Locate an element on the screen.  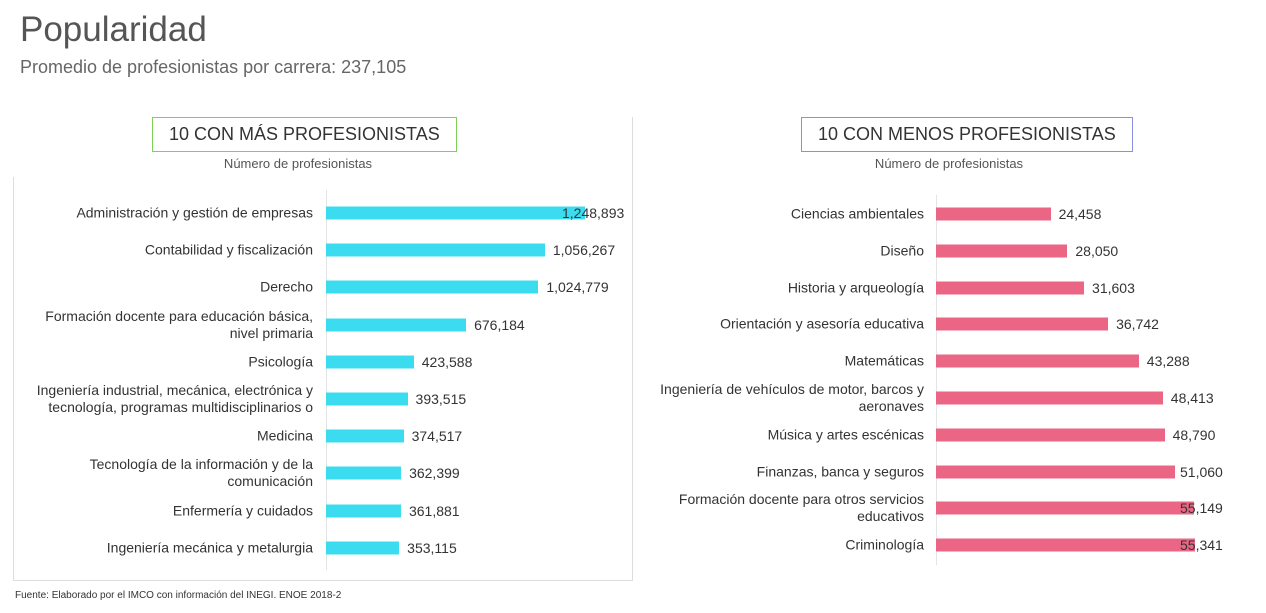
value-label: 1,056,267 is located at coordinates (584, 250).